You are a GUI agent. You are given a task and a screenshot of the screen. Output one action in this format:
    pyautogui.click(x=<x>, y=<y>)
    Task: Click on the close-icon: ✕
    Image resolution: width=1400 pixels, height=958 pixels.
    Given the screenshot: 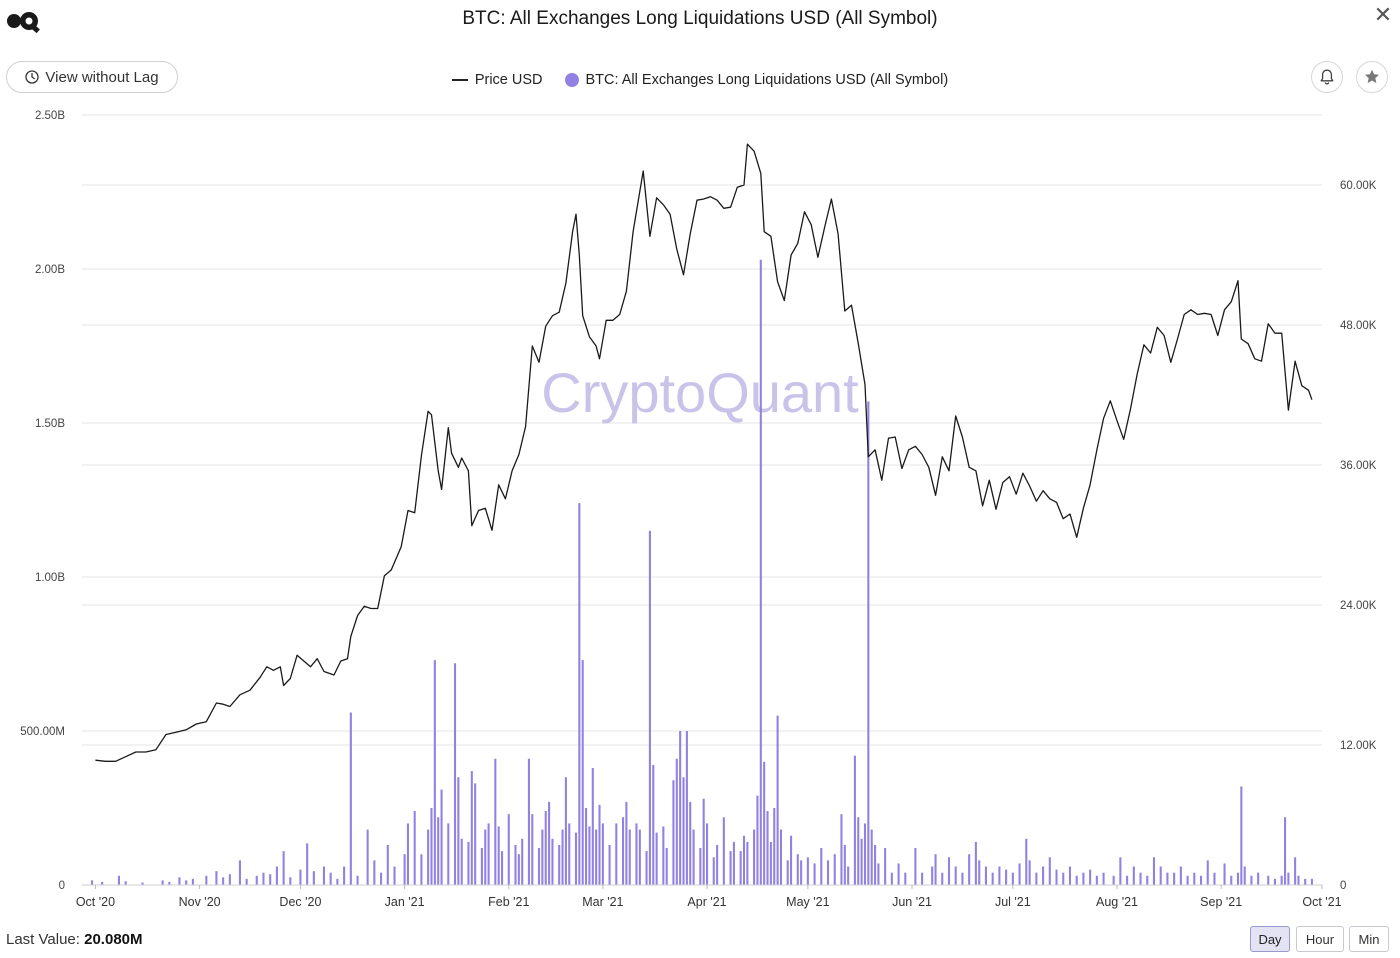 What is the action you would take?
    pyautogui.click(x=1383, y=14)
    